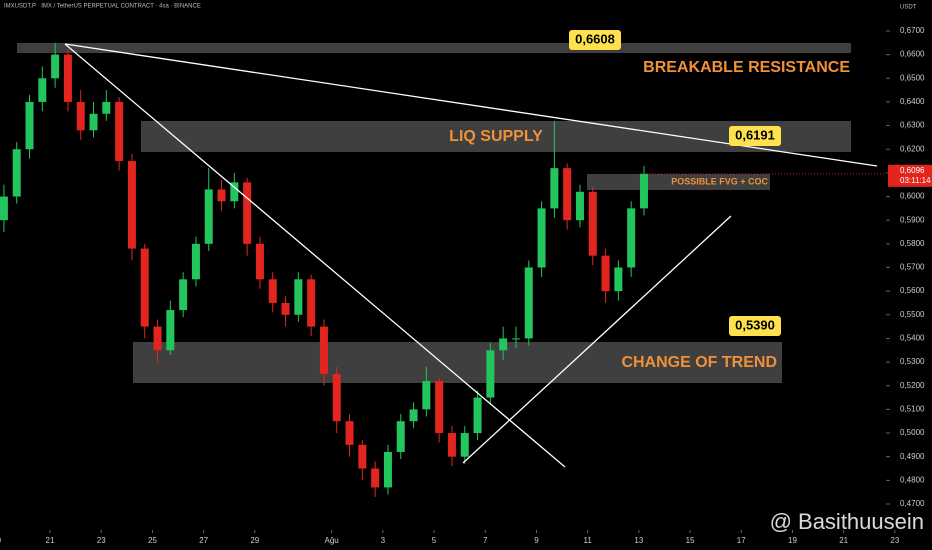 The width and height of the screenshot is (932, 550). I want to click on x-tick-label: 11, so click(587, 540).